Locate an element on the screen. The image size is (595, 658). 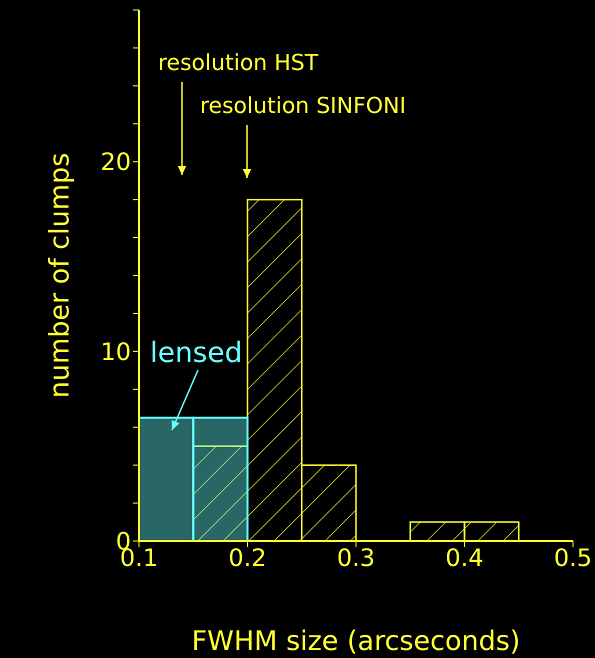
x-axis-title: FWHM size (arcseconds) is located at coordinates (356, 641).